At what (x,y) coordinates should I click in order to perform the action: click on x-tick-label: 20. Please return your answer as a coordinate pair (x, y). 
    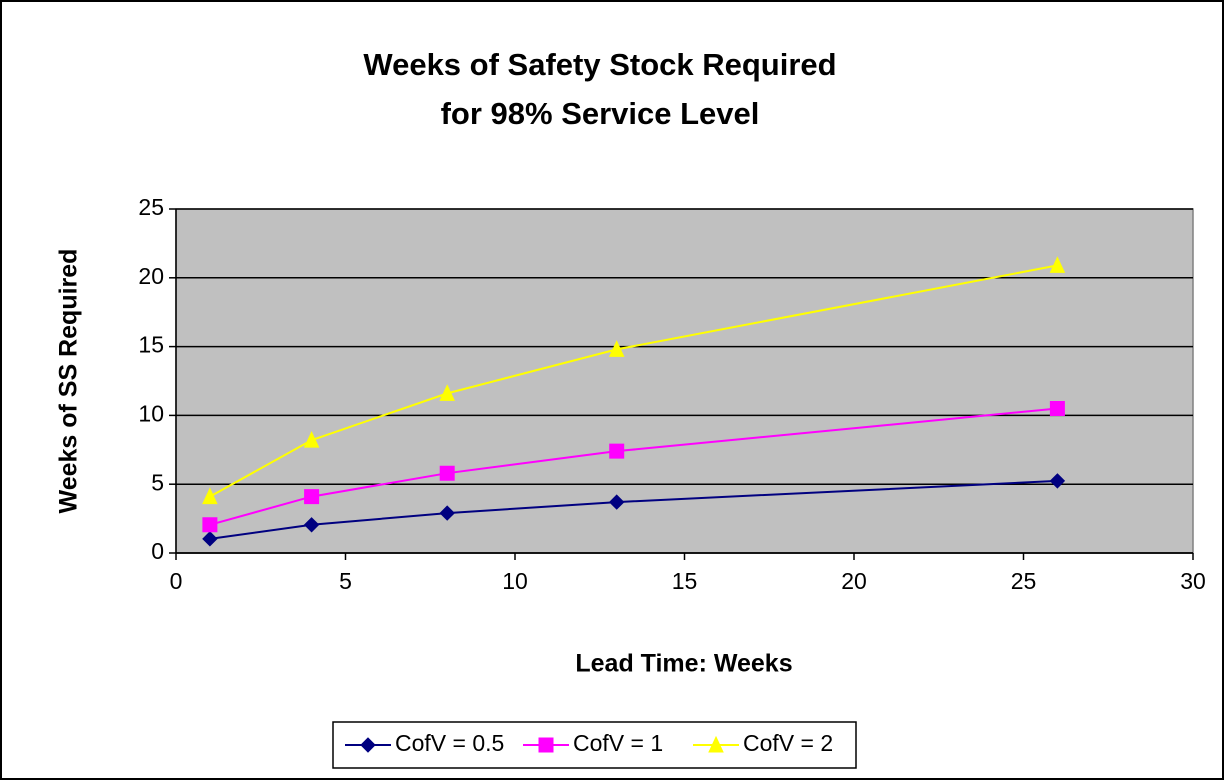
    Looking at the image, I should click on (854, 581).